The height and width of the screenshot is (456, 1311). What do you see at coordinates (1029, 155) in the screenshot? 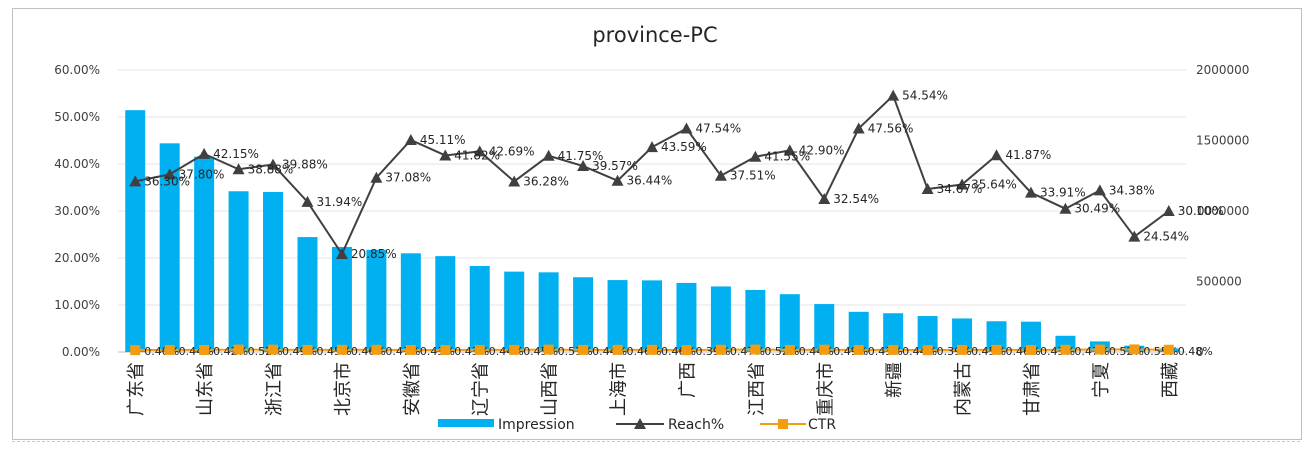
I see `reach-data-label: 41.87%` at bounding box center [1029, 155].